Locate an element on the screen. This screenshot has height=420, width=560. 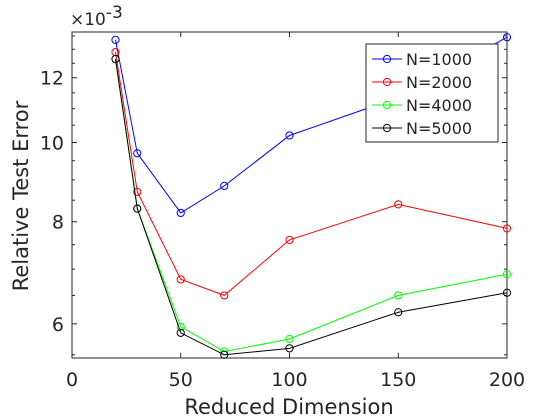
y-axis-title: Relative Test Error is located at coordinates (21, 195).